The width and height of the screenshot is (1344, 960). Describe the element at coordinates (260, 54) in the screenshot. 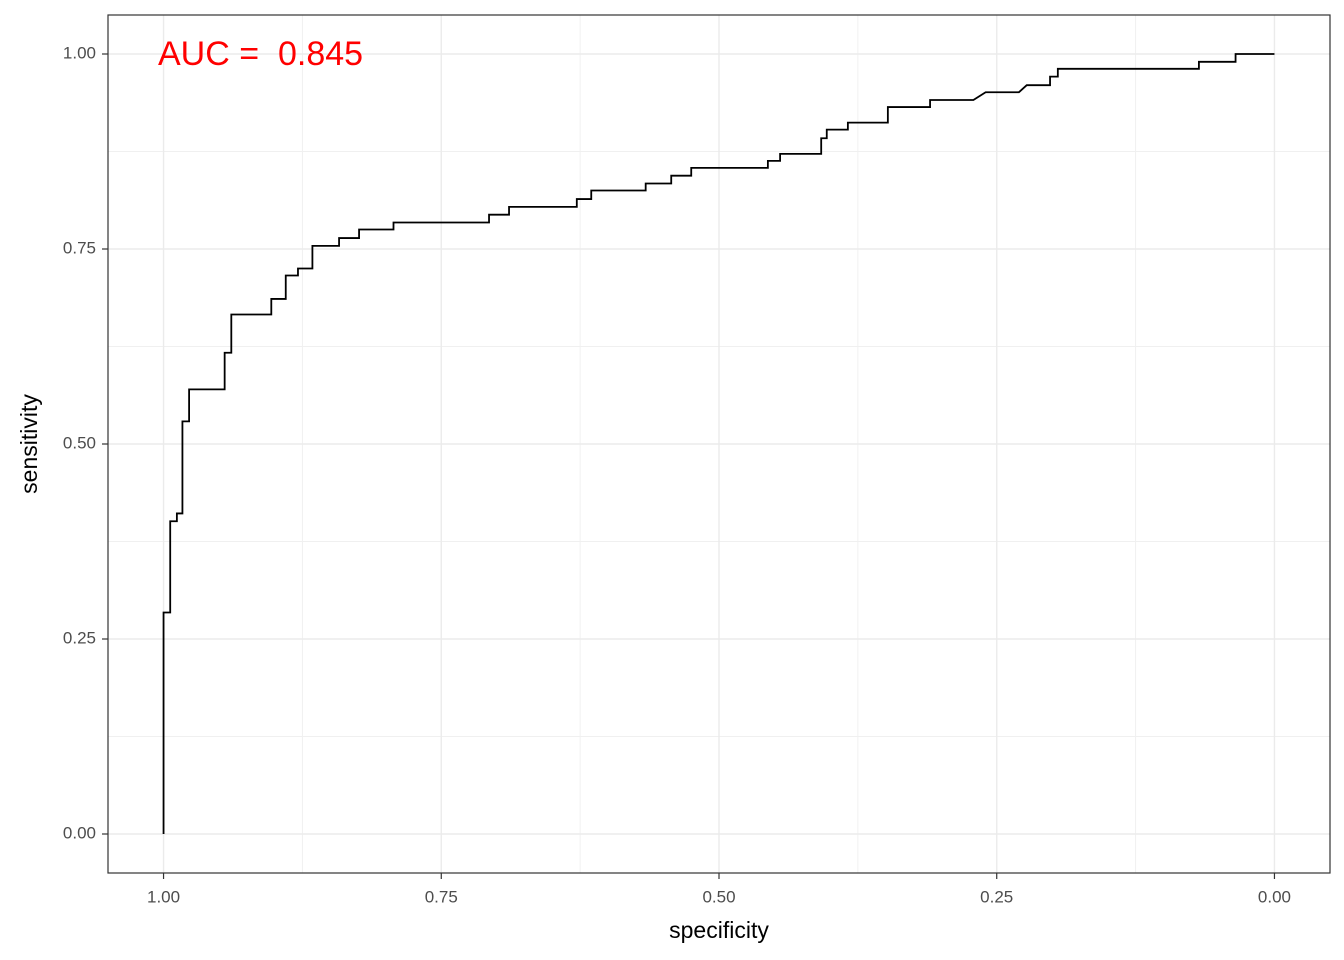

I see `annotation: AUC = 0.845` at that location.